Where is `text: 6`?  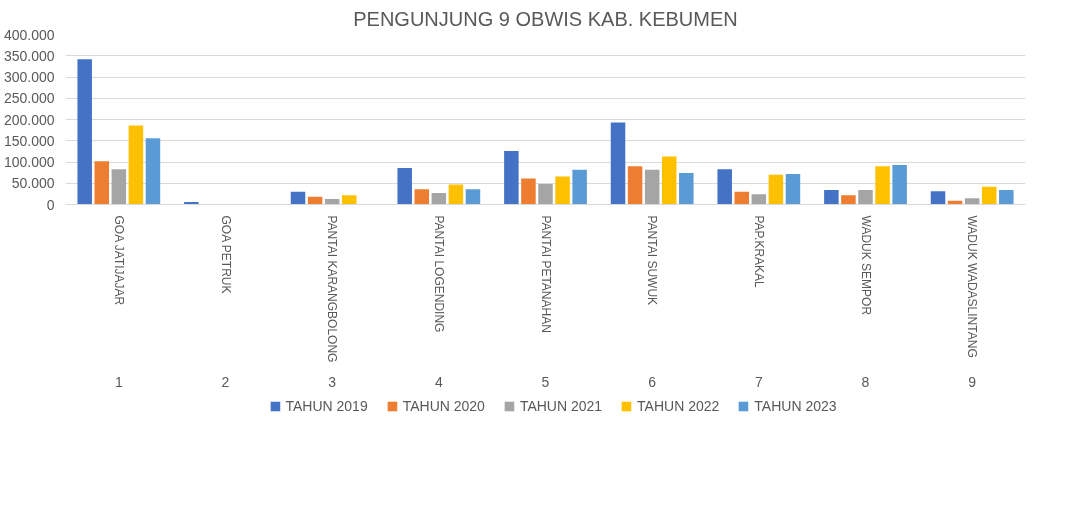
text: 6 is located at coordinates (652, 381).